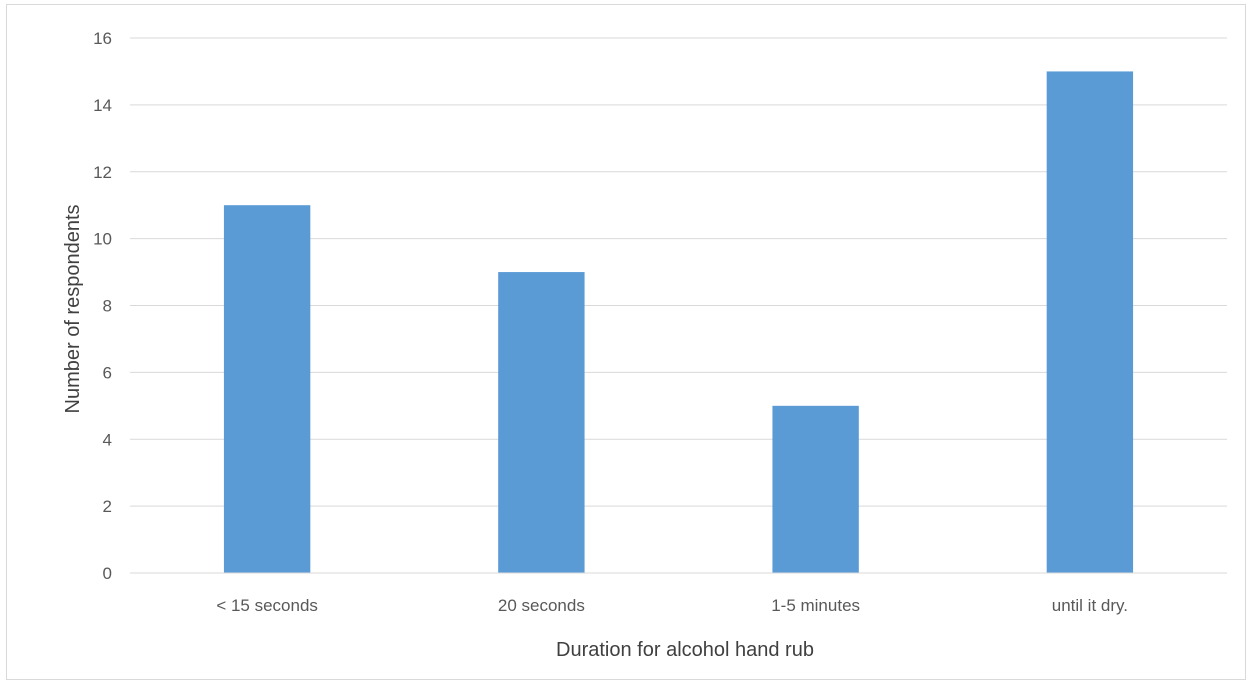 This screenshot has width=1252, height=682. I want to click on y-tick-label: 6, so click(107, 372).